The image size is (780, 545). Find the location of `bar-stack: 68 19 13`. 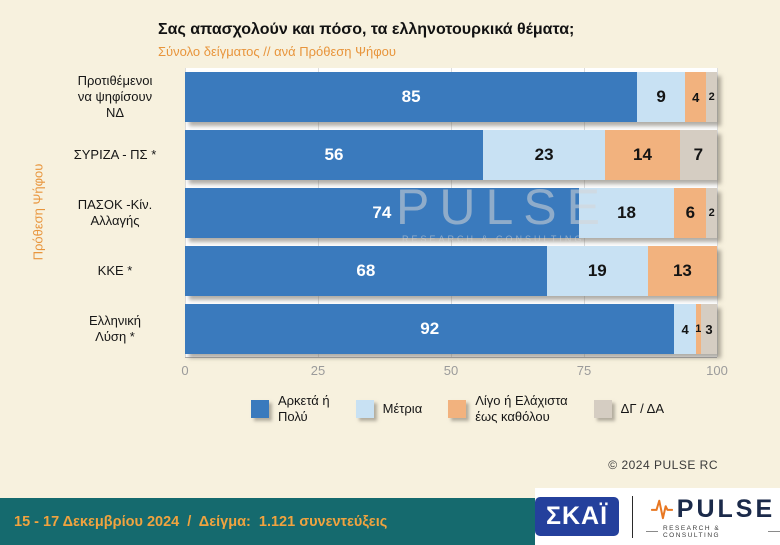

bar-stack: 68 19 13 is located at coordinates (451, 271).